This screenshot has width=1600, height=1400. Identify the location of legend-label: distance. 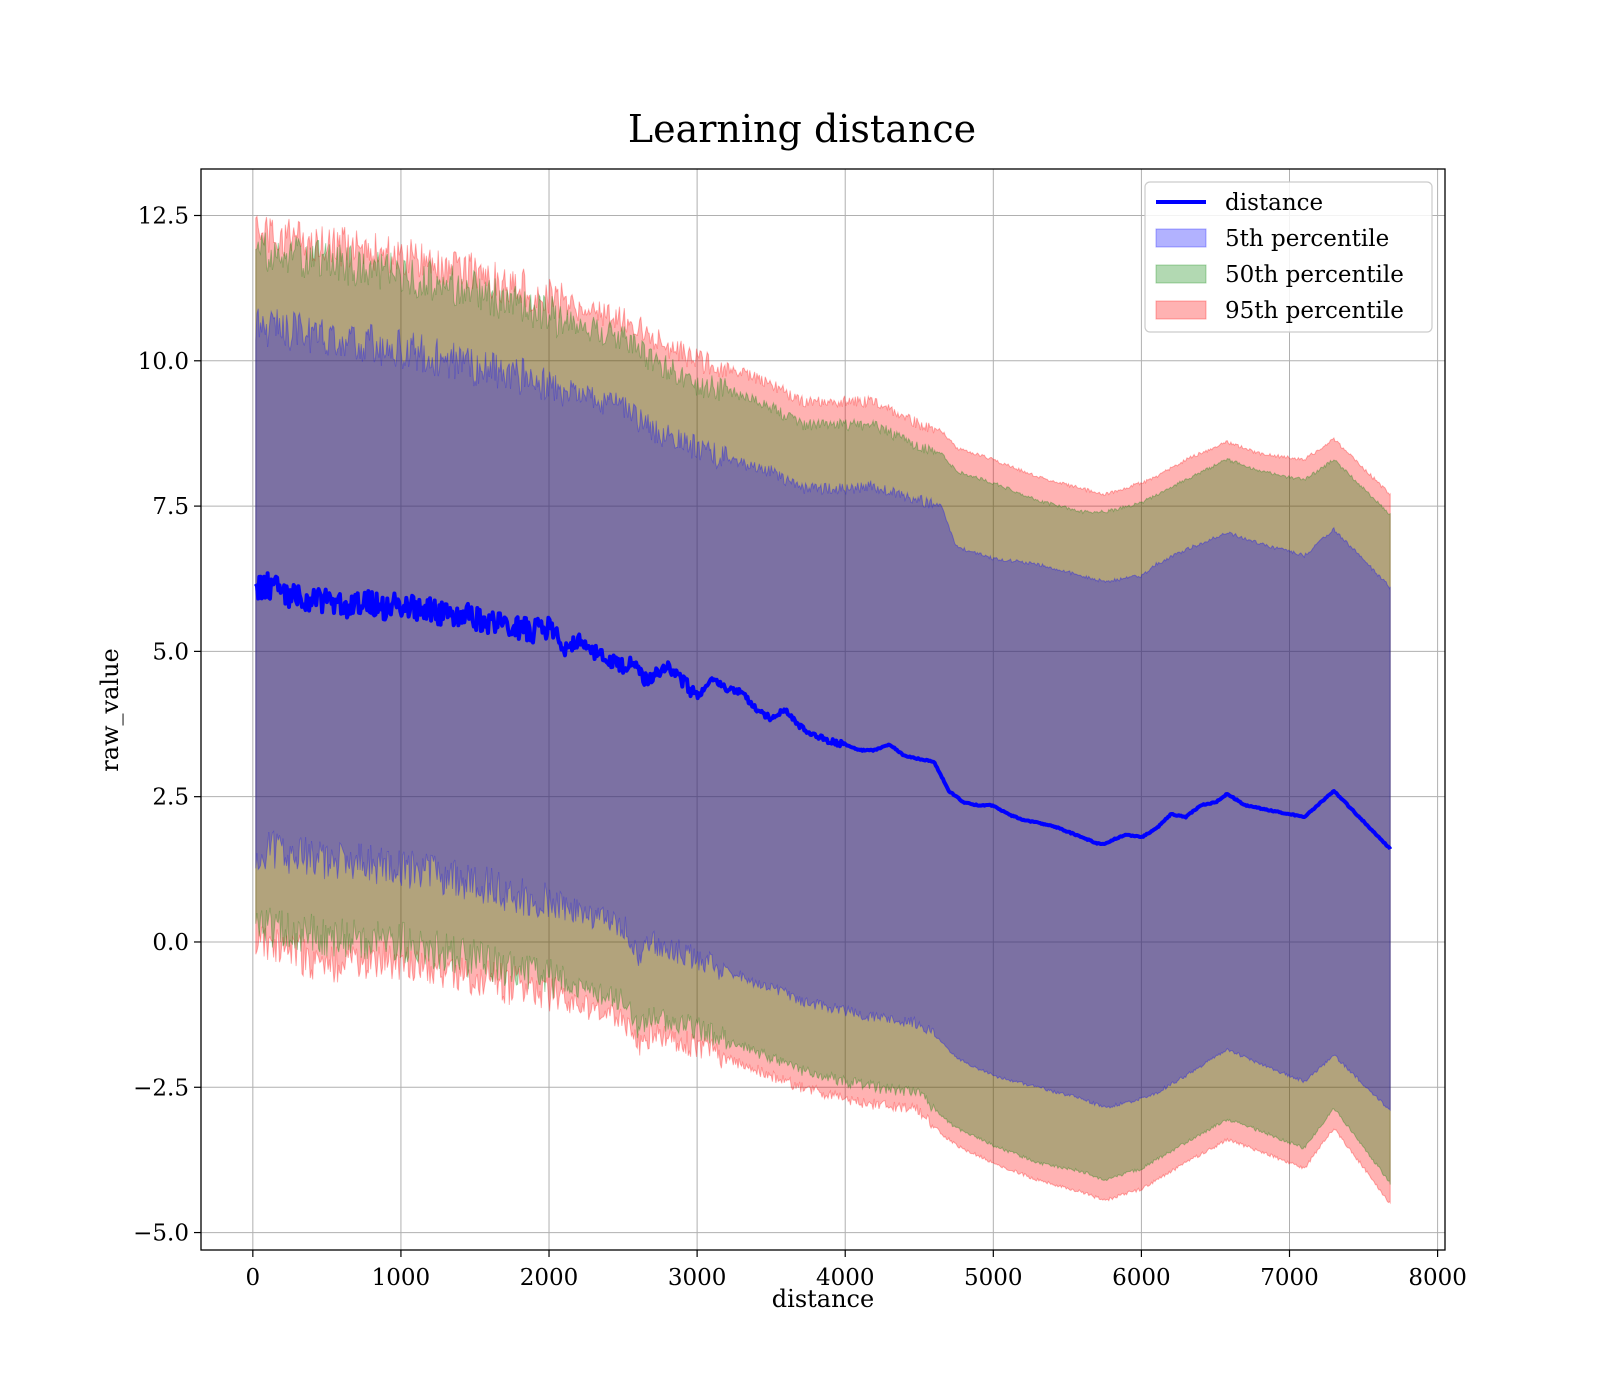
(1274, 203).